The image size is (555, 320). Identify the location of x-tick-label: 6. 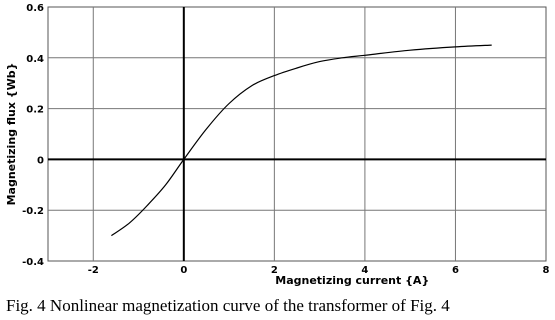
(455, 270).